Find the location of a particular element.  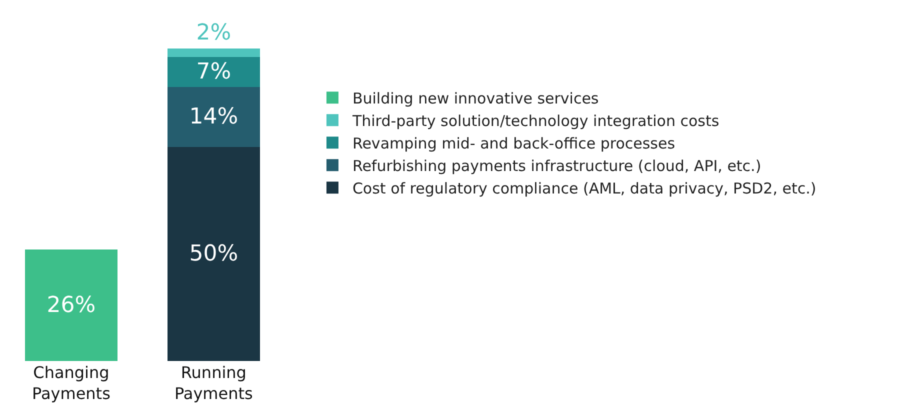

x-tick-label: Running Payments is located at coordinates (213, 383).